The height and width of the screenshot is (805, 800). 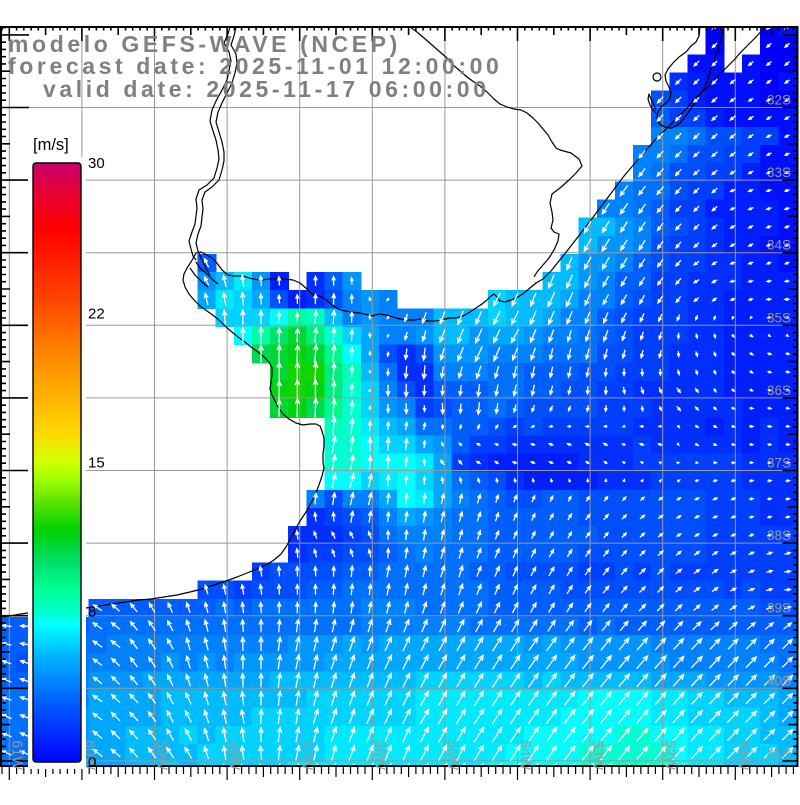 What do you see at coordinates (597, 755) in the screenshot?
I see `svg-text: 53W` at bounding box center [597, 755].